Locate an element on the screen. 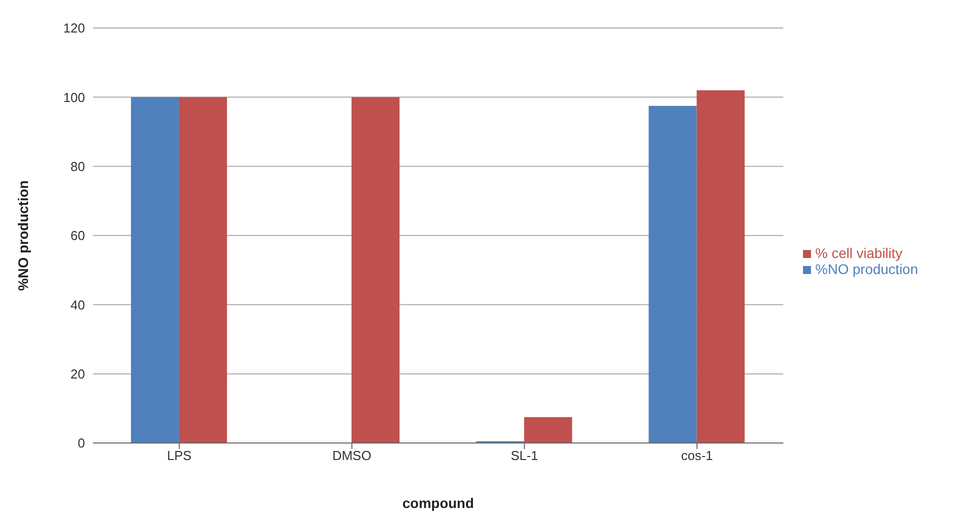 Image resolution: width=956 pixels, height=529 pixels. x-tick-label: LPS is located at coordinates (179, 456).